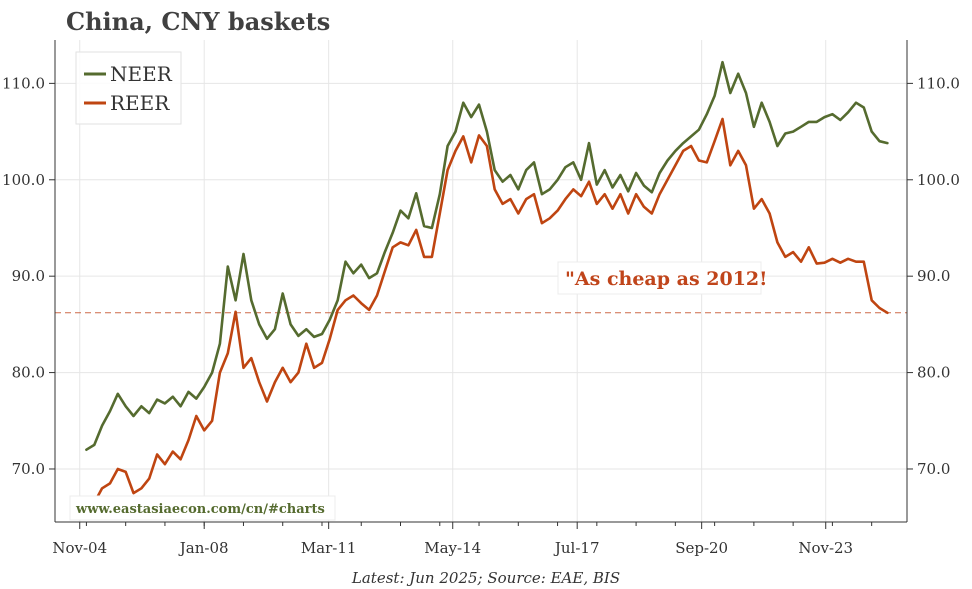  What do you see at coordinates (23, 180) in the screenshot?
I see `y-tick-label-left: 100.0` at bounding box center [23, 180].